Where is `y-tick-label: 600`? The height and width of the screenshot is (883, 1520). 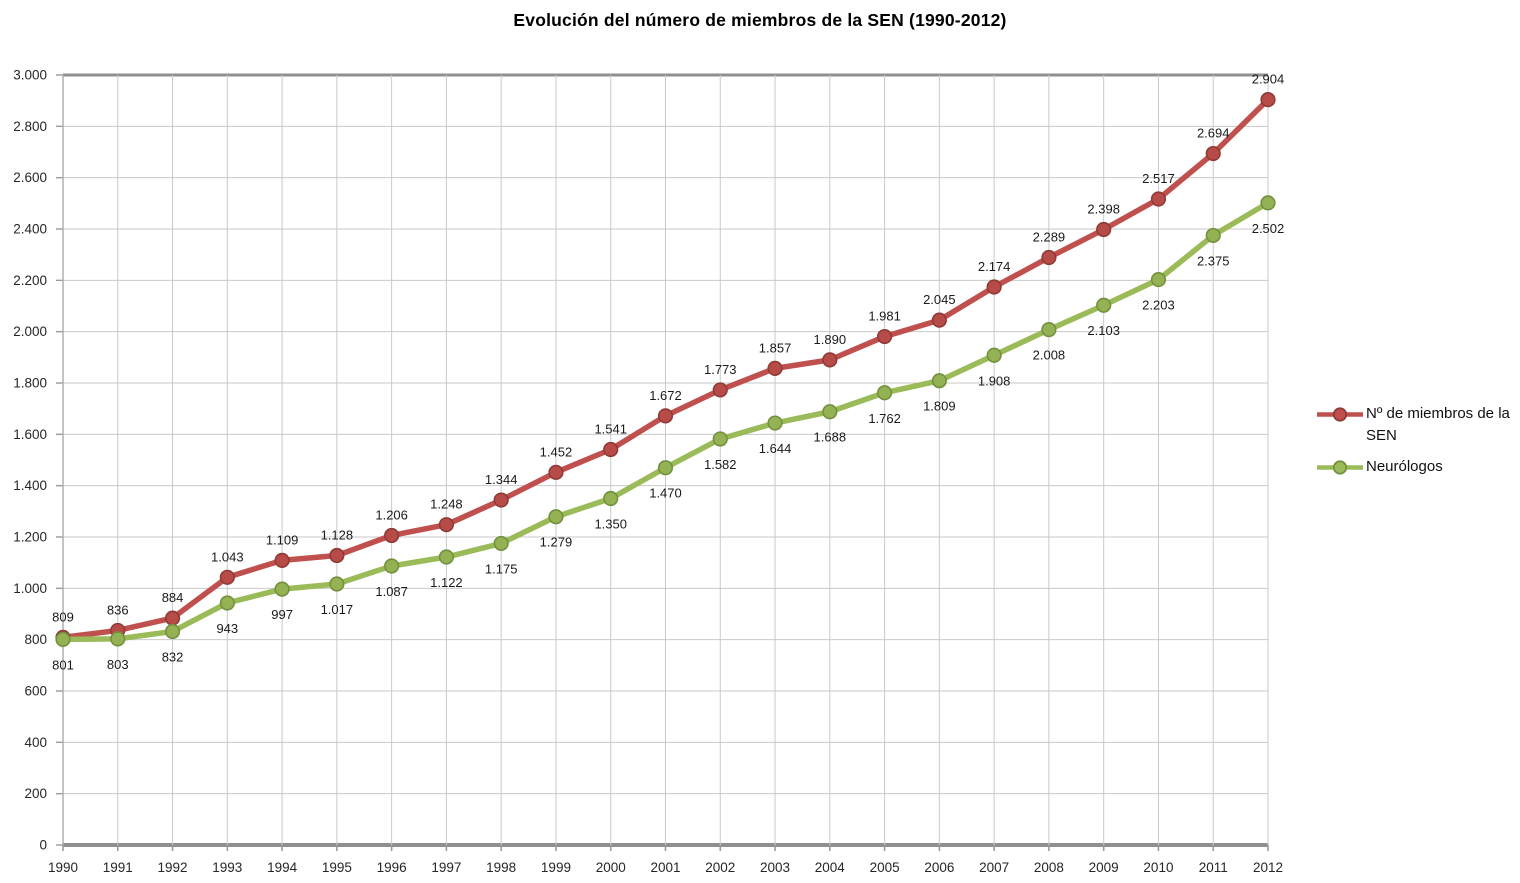
y-tick-label: 600 is located at coordinates (35, 691).